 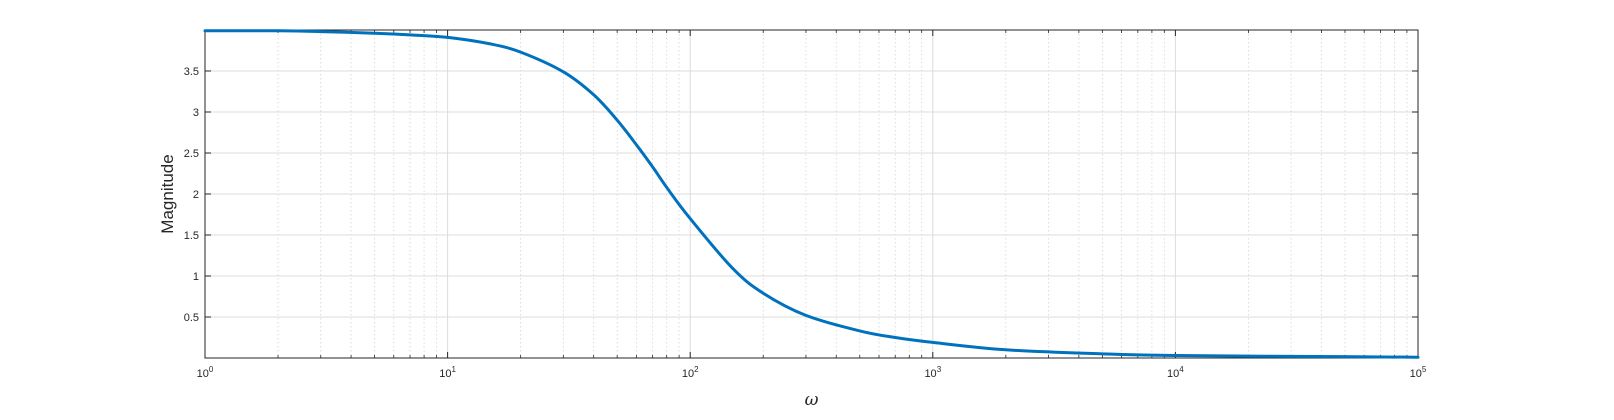 What do you see at coordinates (191, 236) in the screenshot?
I see `y-tick-label: 1.5` at bounding box center [191, 236].